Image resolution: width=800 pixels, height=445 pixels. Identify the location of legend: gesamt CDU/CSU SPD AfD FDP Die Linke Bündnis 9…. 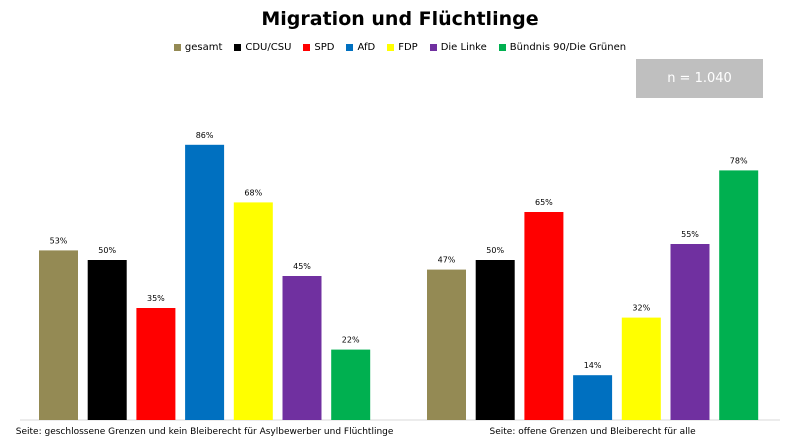
(400, 47).